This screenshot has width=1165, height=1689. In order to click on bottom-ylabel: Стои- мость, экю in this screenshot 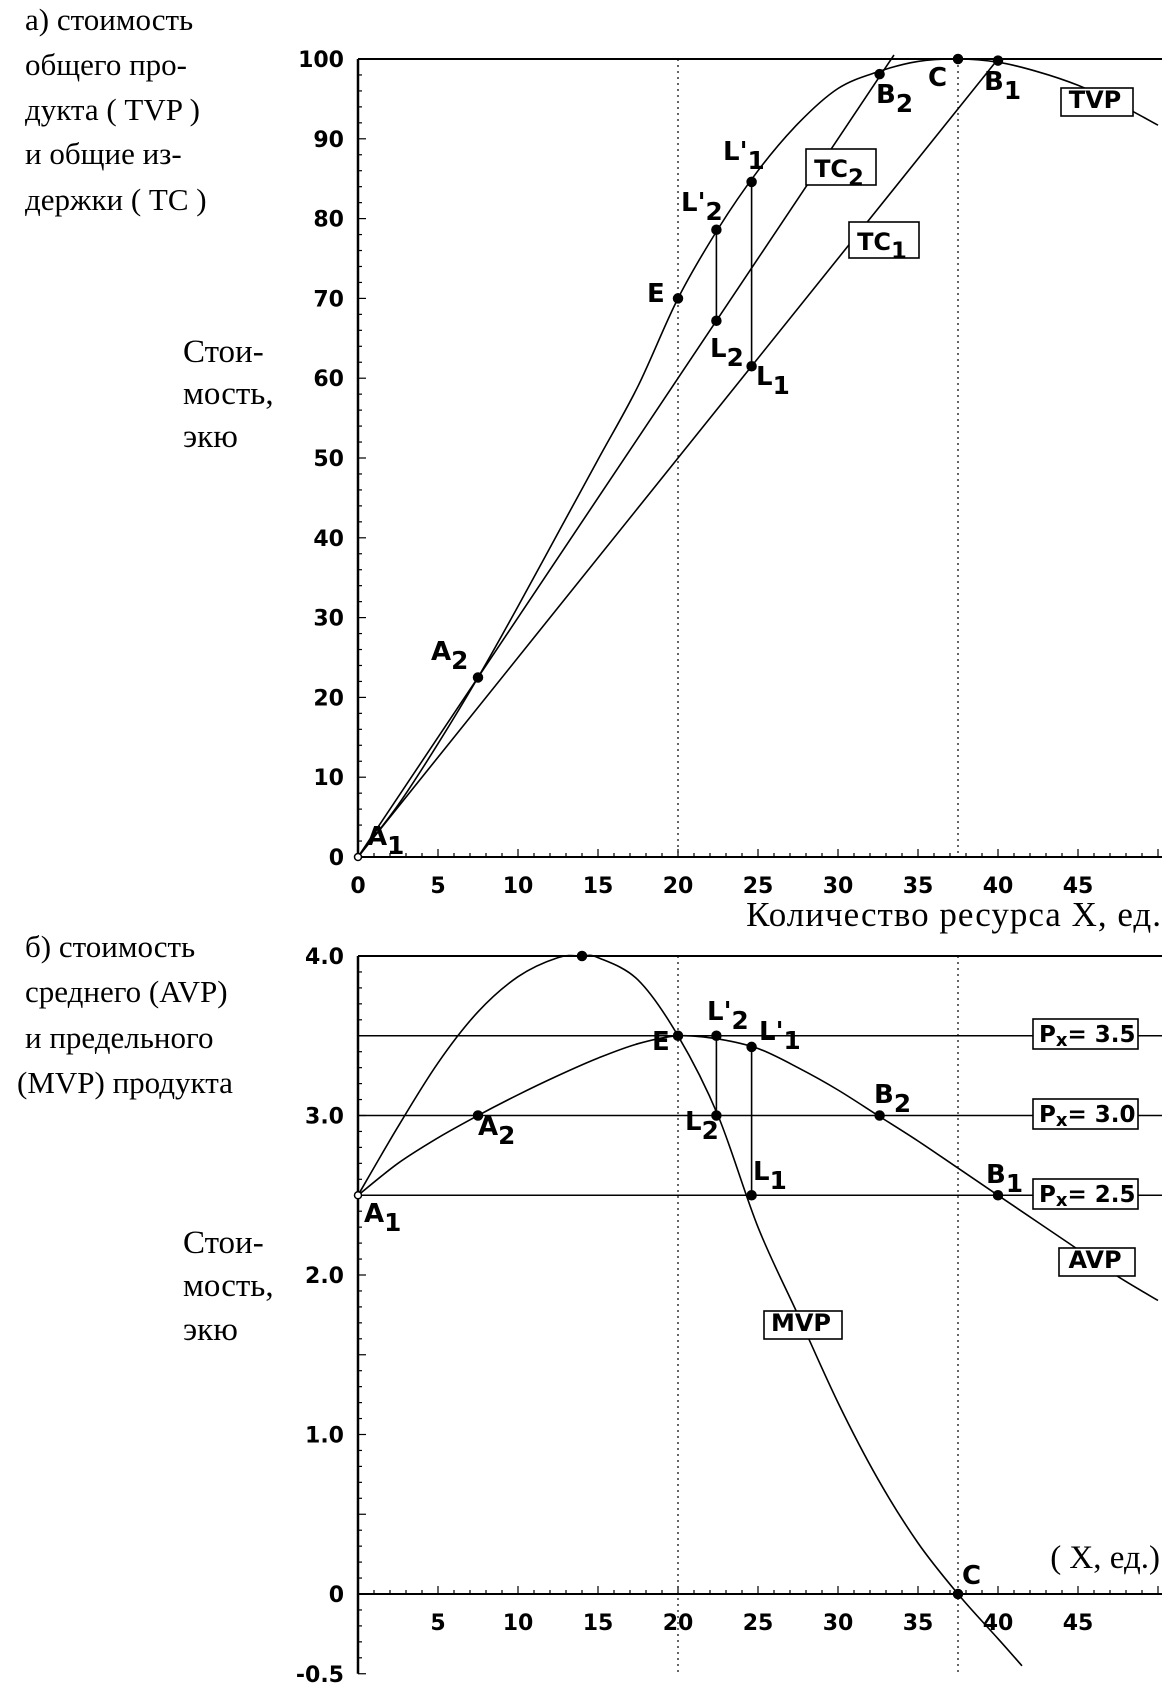, I will do `click(228, 1286)`.